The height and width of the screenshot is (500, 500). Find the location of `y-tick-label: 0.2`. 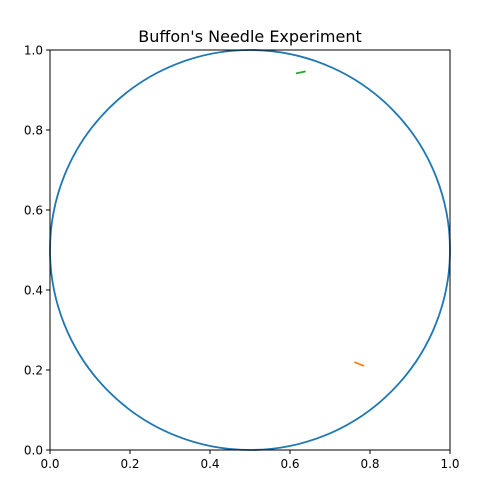

y-tick-label: 0.2 is located at coordinates (33, 371).